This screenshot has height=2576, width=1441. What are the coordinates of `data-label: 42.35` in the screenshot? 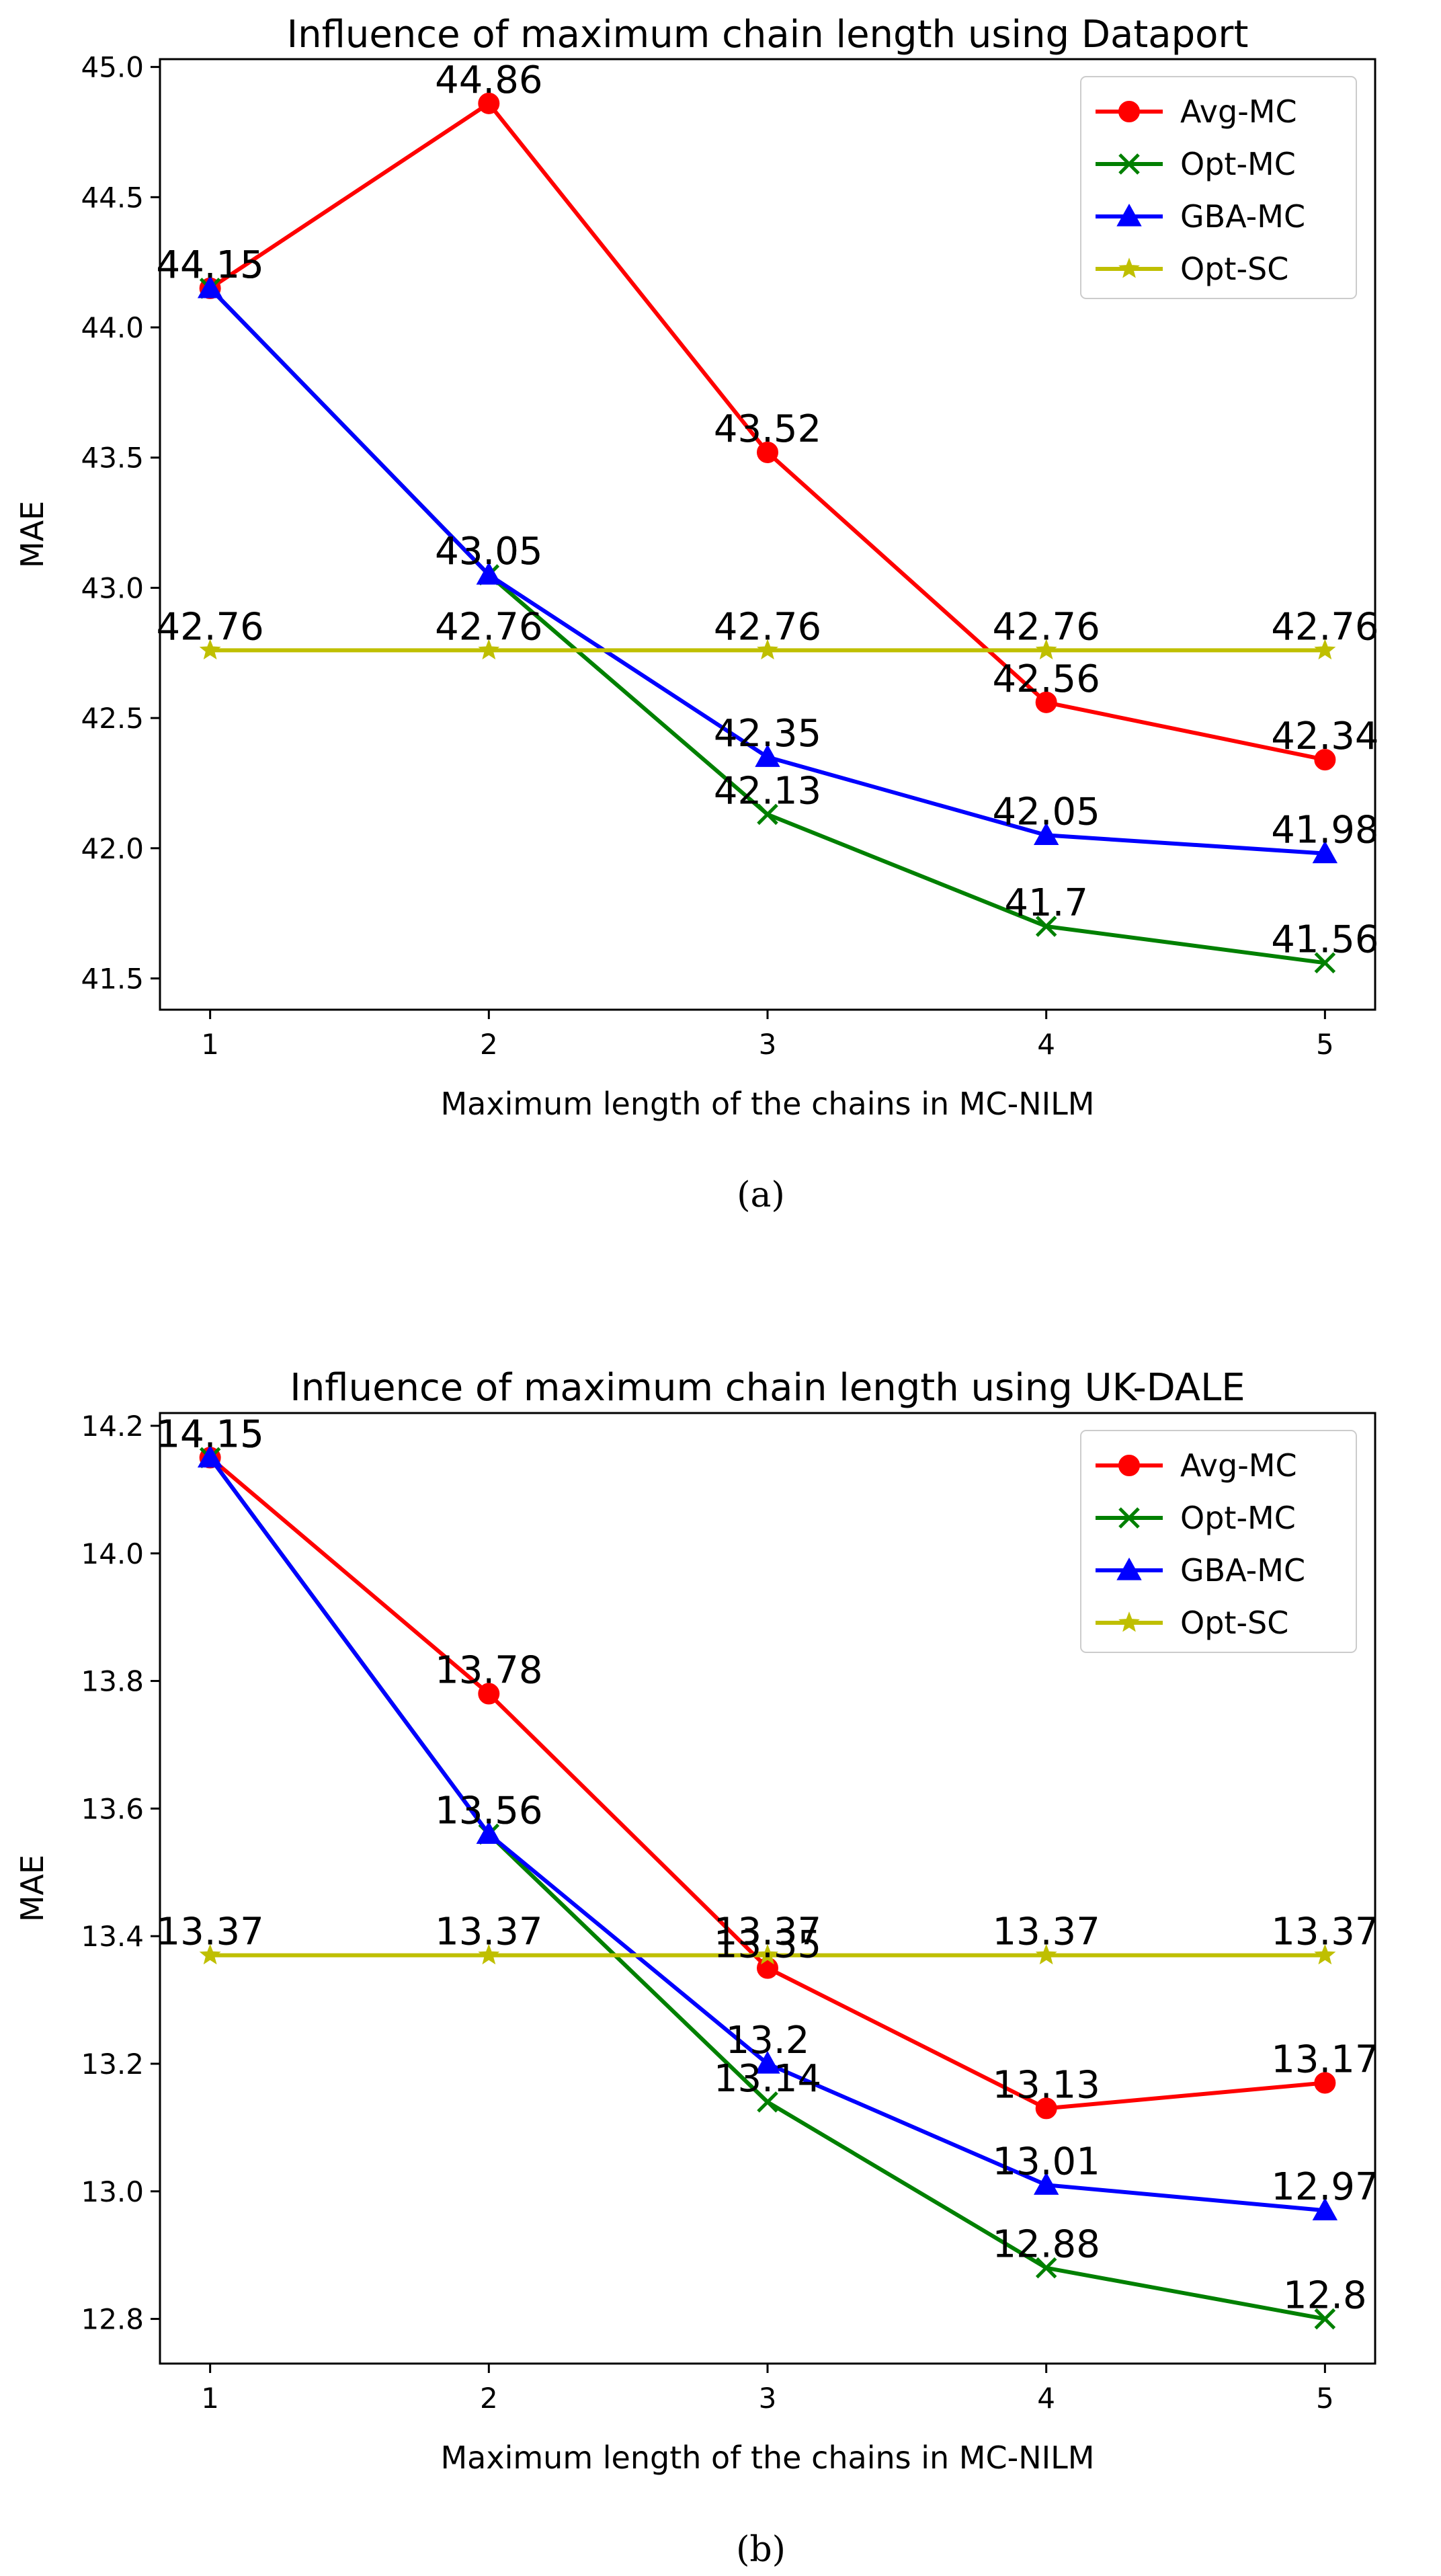 It's located at (767, 734).